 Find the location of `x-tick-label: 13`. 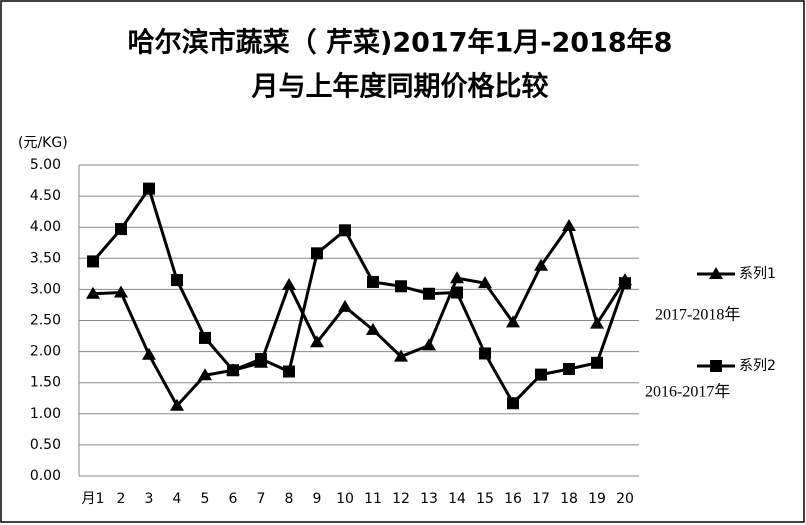

x-tick-label: 13 is located at coordinates (429, 499).